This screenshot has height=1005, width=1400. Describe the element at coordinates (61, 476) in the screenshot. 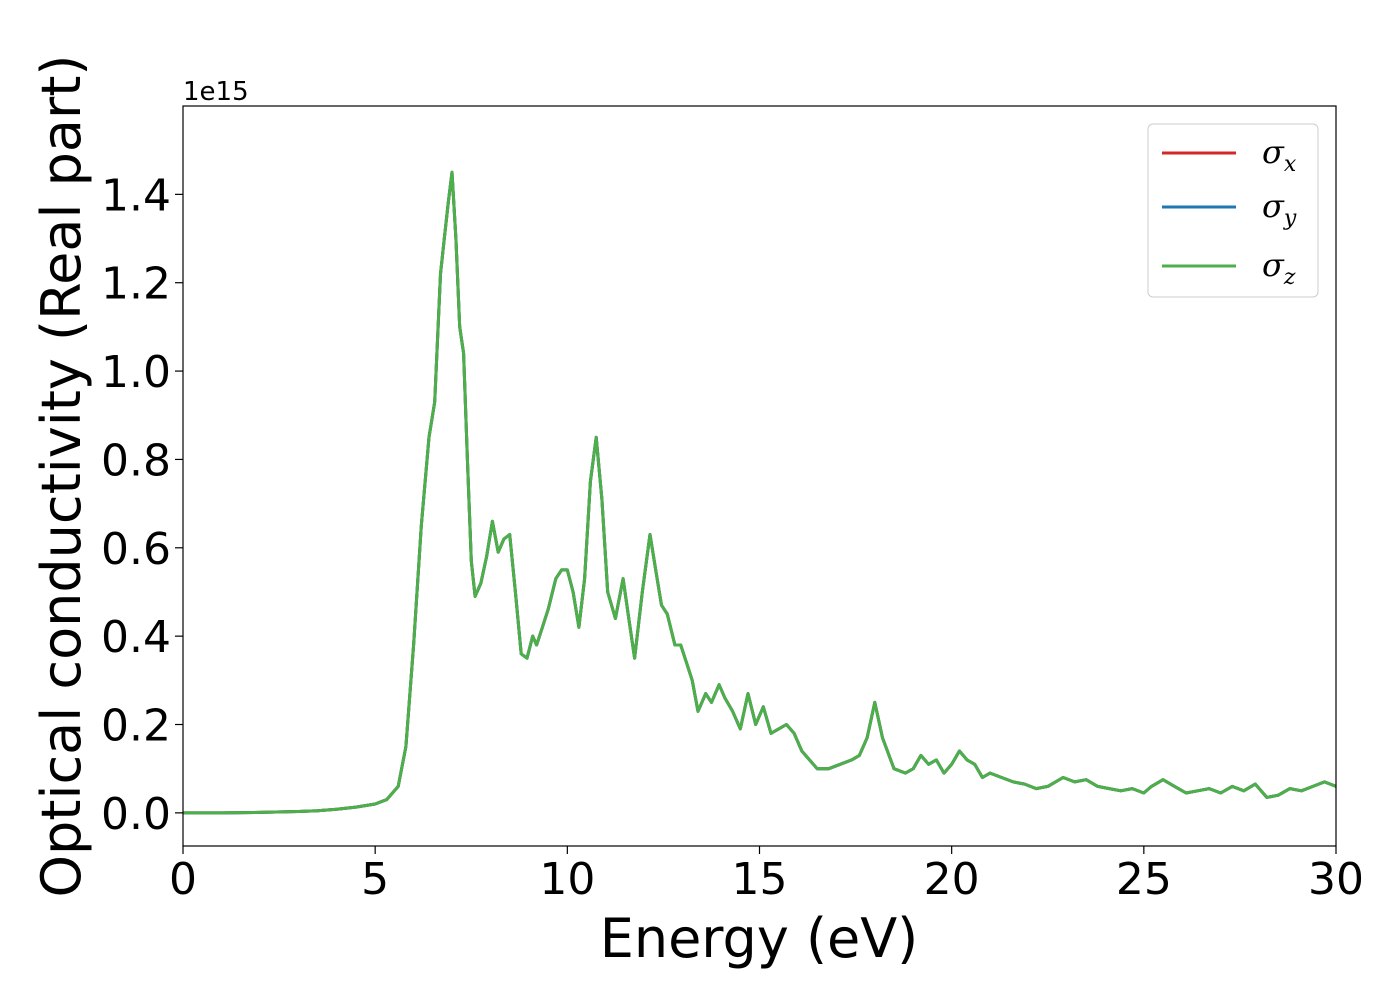

I see `y-axis-label: Optical conductivity (Real part)` at that location.